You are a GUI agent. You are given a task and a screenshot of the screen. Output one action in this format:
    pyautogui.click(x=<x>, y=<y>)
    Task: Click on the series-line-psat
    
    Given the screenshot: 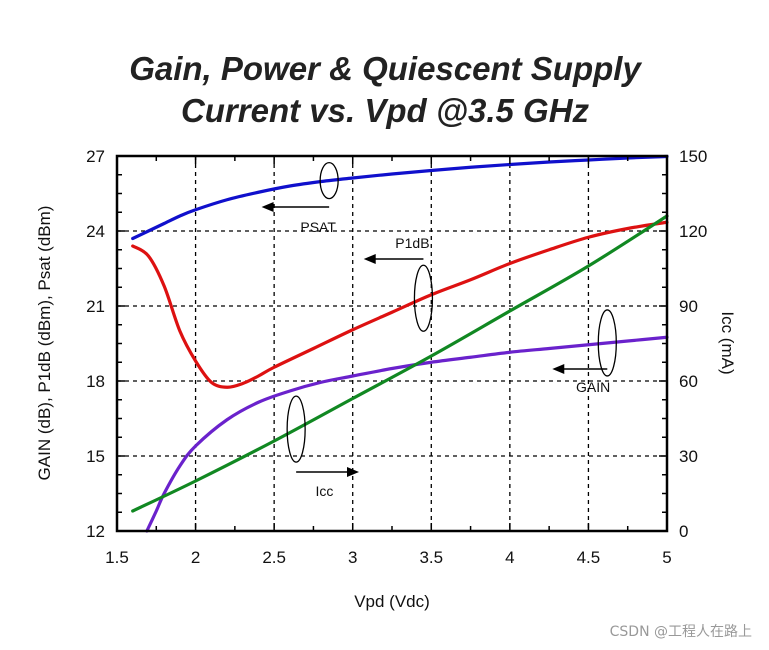 What is the action you would take?
    pyautogui.click(x=400, y=197)
    